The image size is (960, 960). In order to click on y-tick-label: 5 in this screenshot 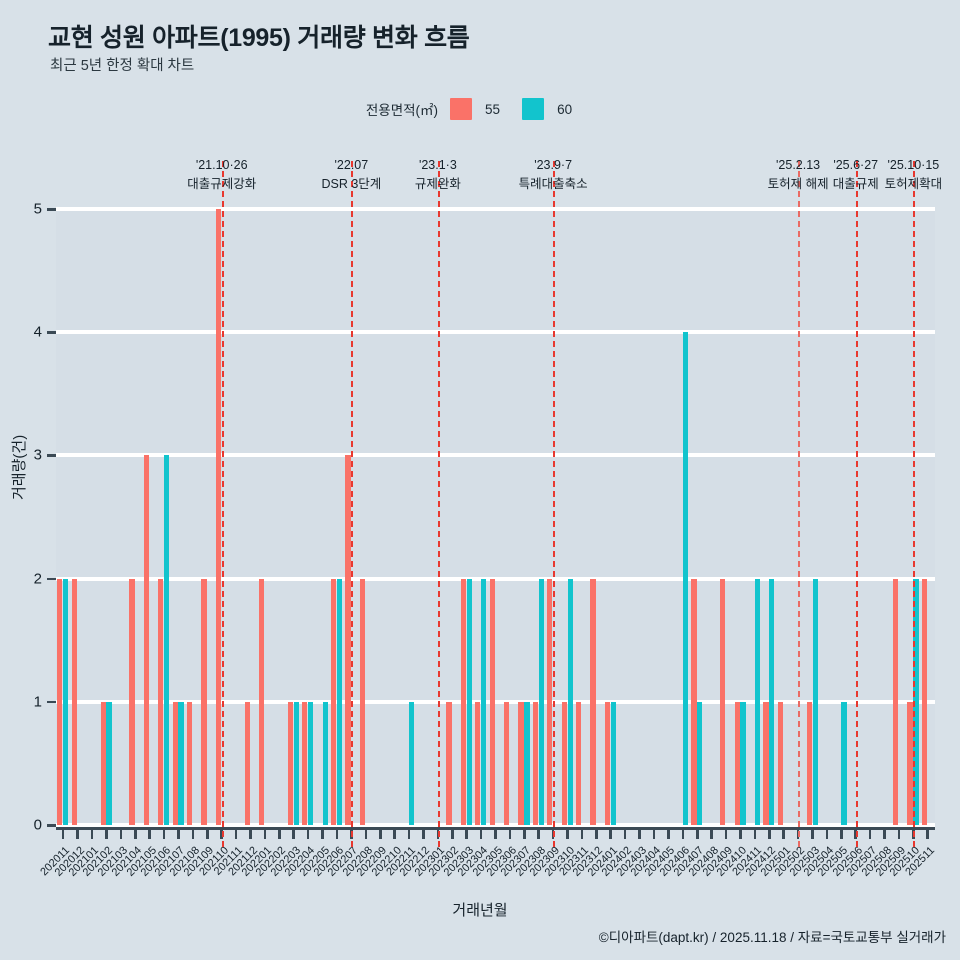, I will do `click(37, 209)`.